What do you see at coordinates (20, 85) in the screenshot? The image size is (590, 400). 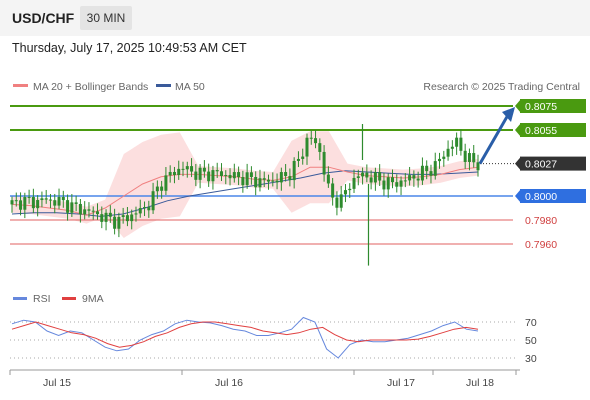 I see `ma20-legend-swatch` at bounding box center [20, 85].